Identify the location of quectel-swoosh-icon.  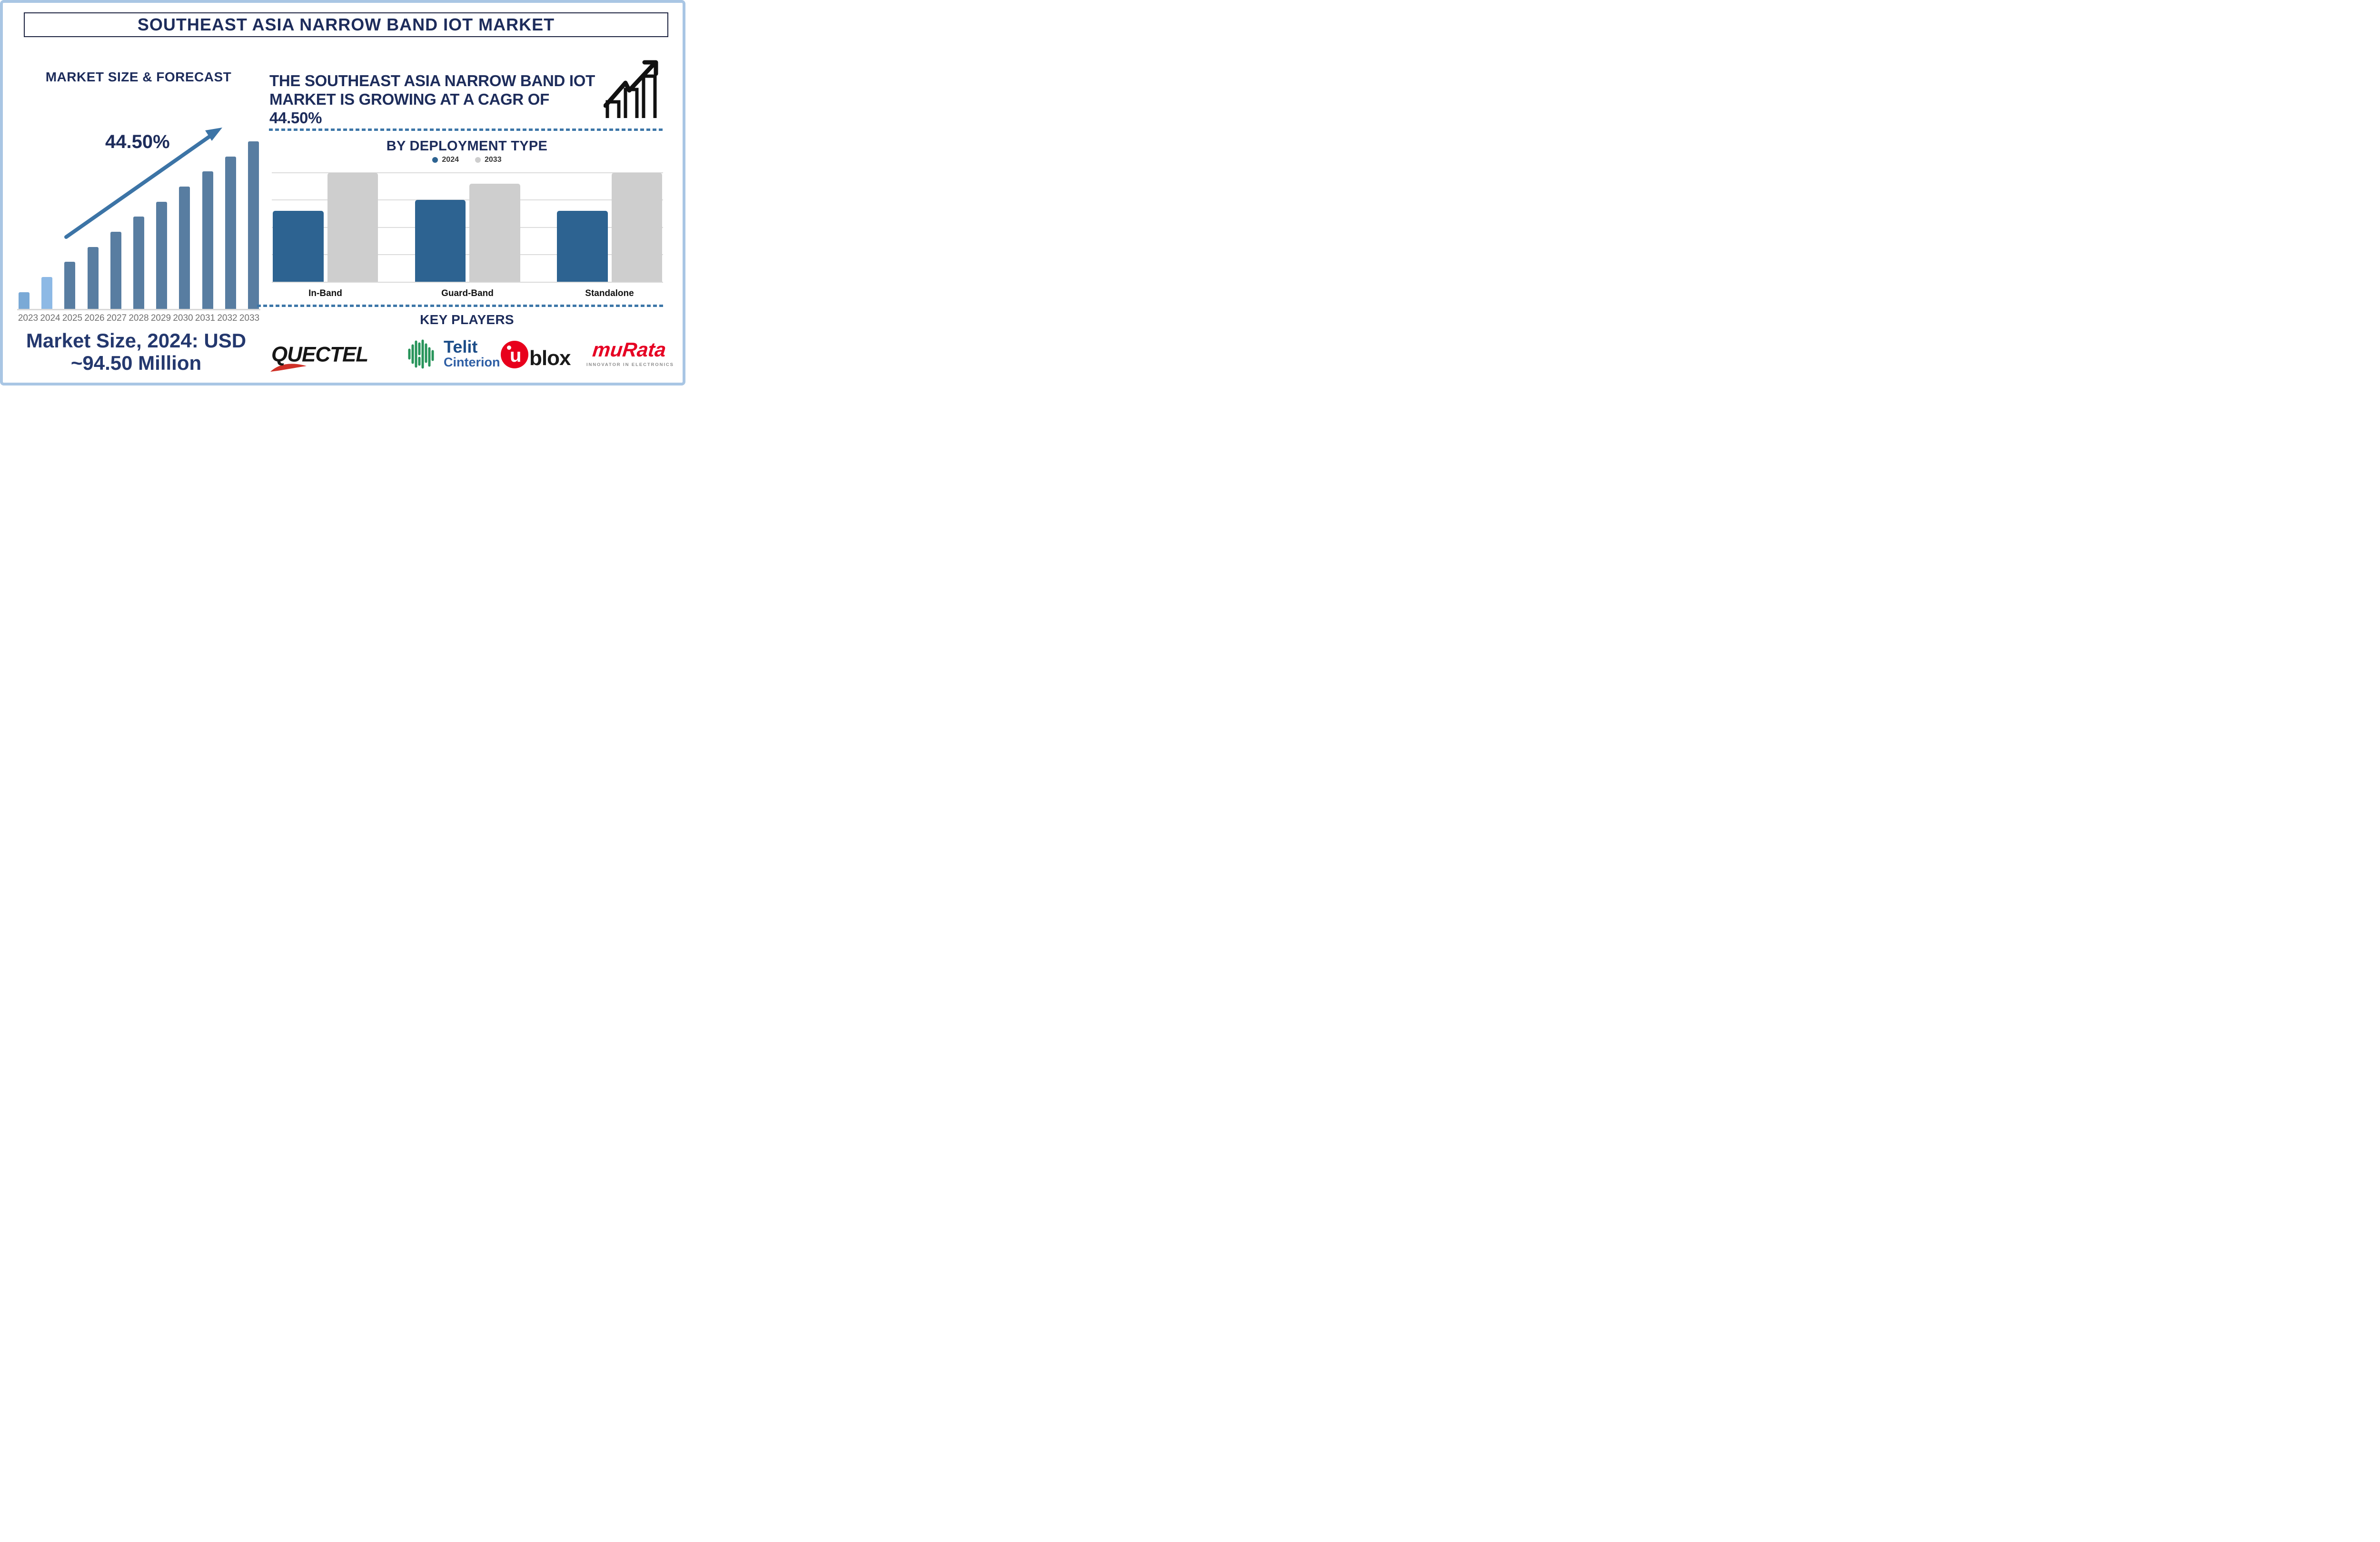
(288, 368).